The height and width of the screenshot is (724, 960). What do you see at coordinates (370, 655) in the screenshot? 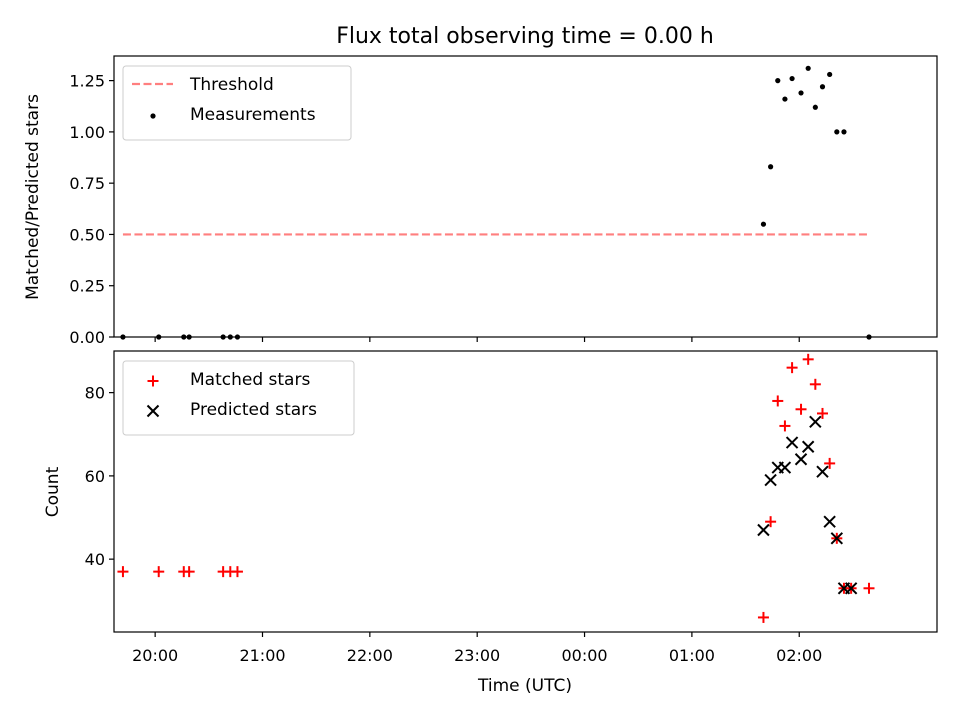
I see `x-tick-label: 22:00` at bounding box center [370, 655].